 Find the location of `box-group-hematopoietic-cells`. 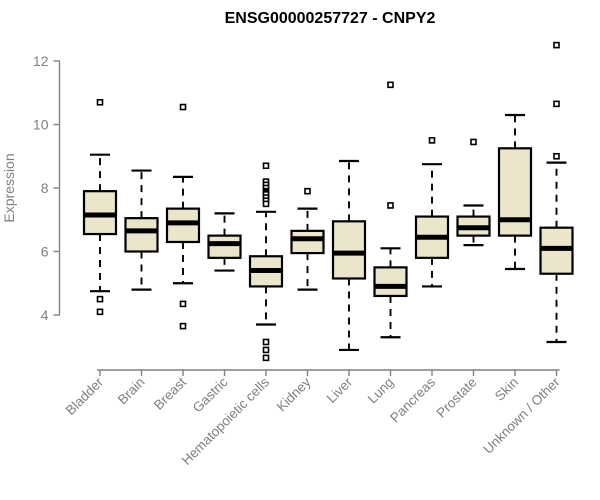

box-group-hematopoietic-cells is located at coordinates (266, 262).